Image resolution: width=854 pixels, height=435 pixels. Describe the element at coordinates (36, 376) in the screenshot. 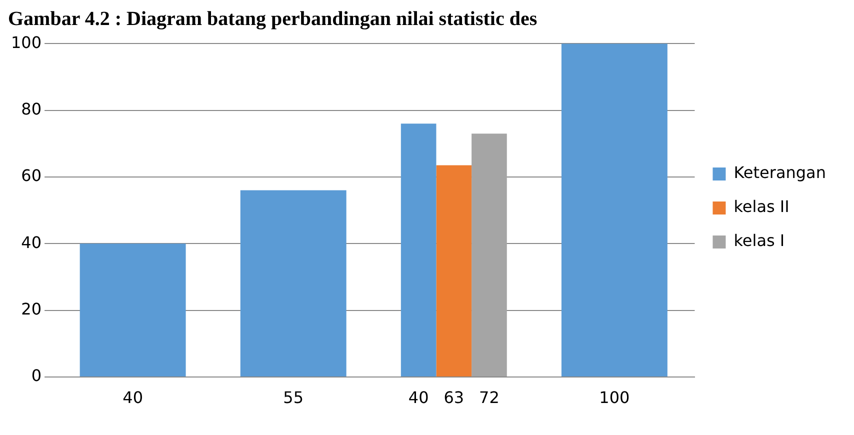

I see `y-tick-label: 0` at that location.